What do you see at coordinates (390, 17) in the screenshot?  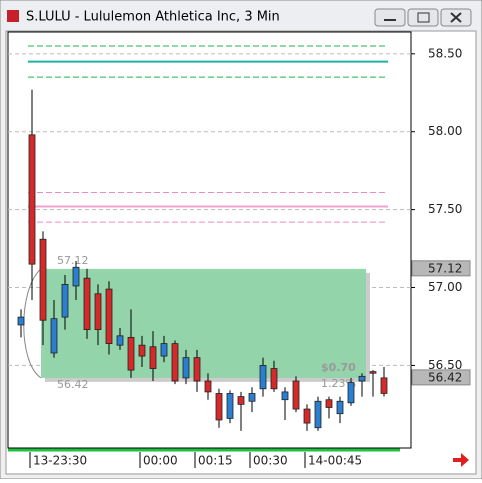 I see `minimize-button` at bounding box center [390, 17].